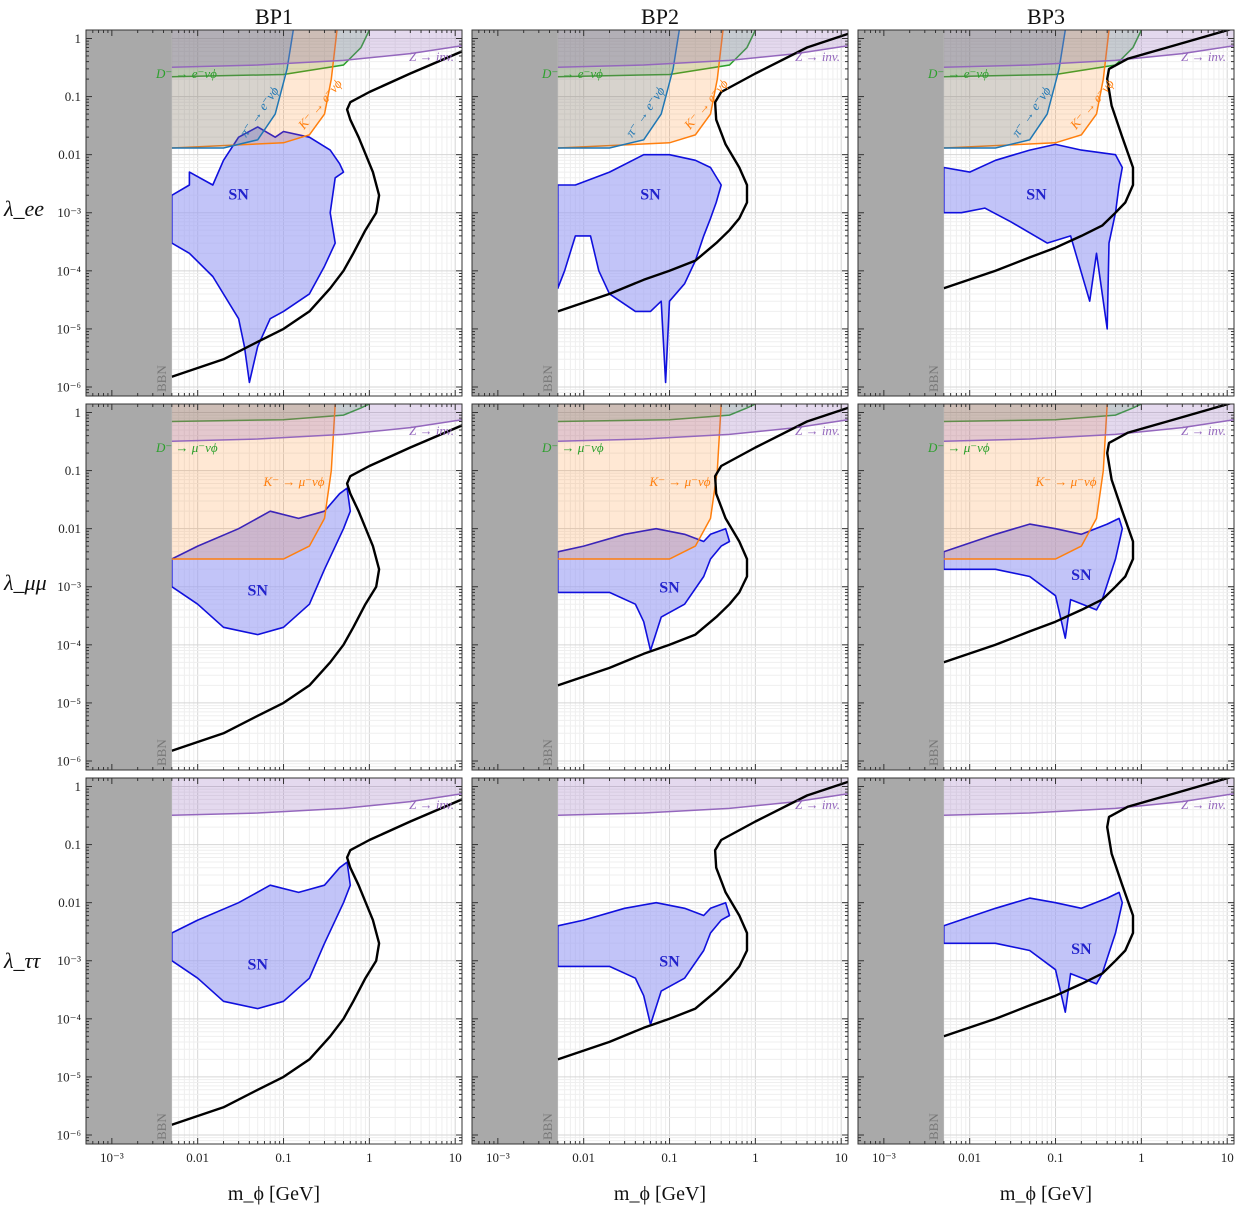 This screenshot has width=1249, height=1210. What do you see at coordinates (1046, 587) in the screenshot?
I see `panel-bp3-mumu: BBN Z → inv. D⁻ → μ⁻νϕ K⁻ → μ⁻νϕ SN` at bounding box center [1046, 587].